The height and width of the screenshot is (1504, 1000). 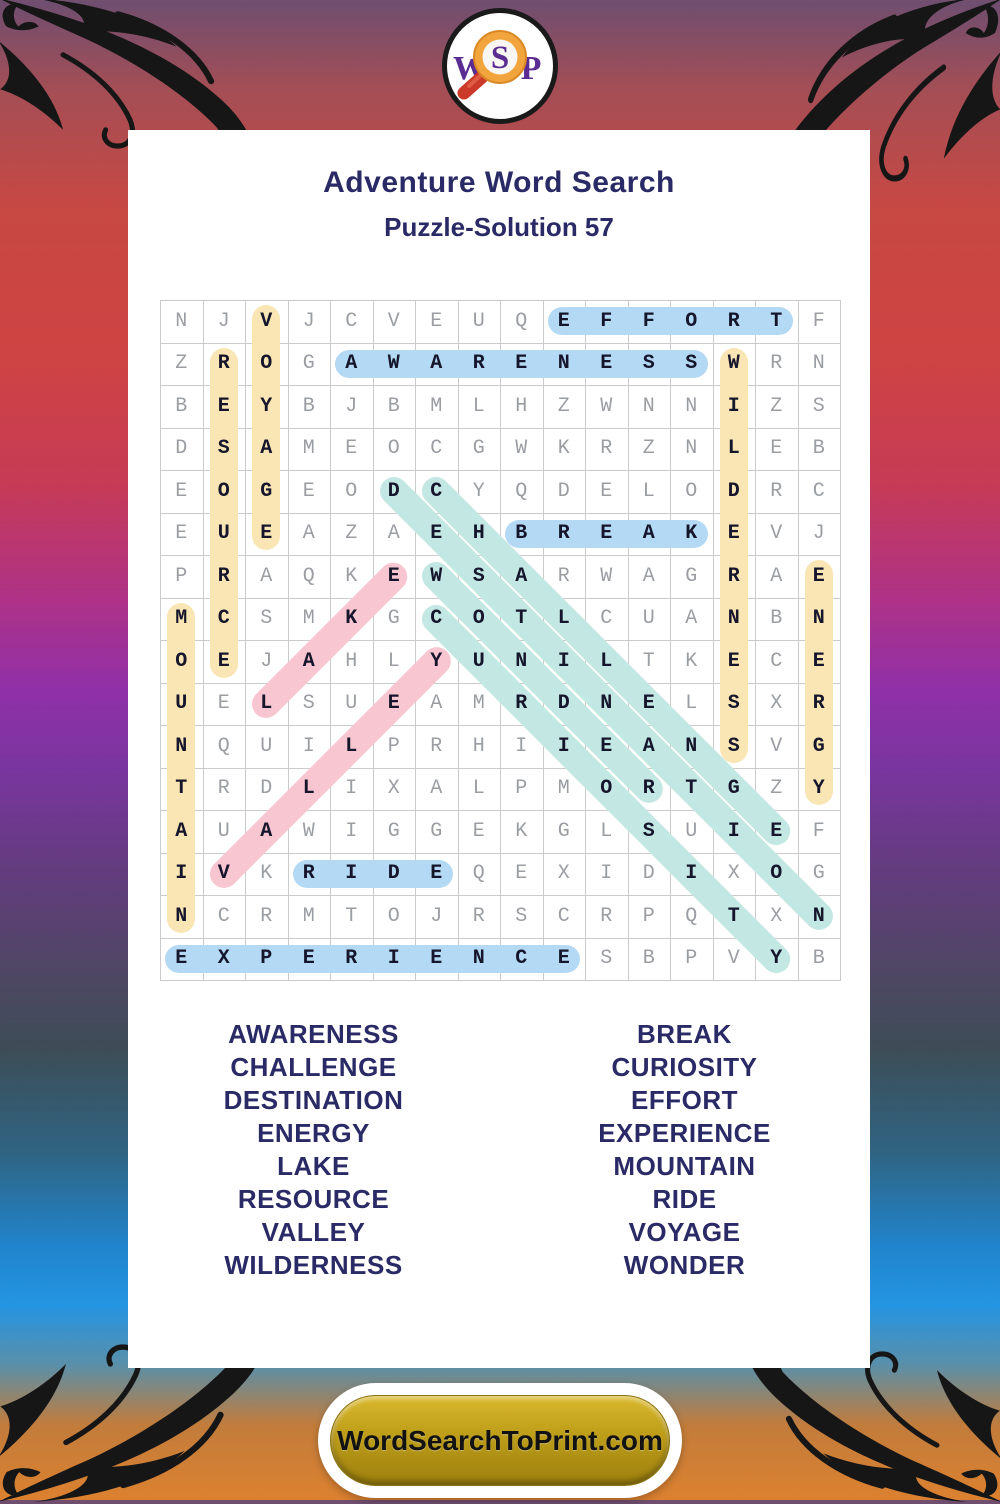 What do you see at coordinates (691, 959) in the screenshot?
I see `grid-letter: P` at bounding box center [691, 959].